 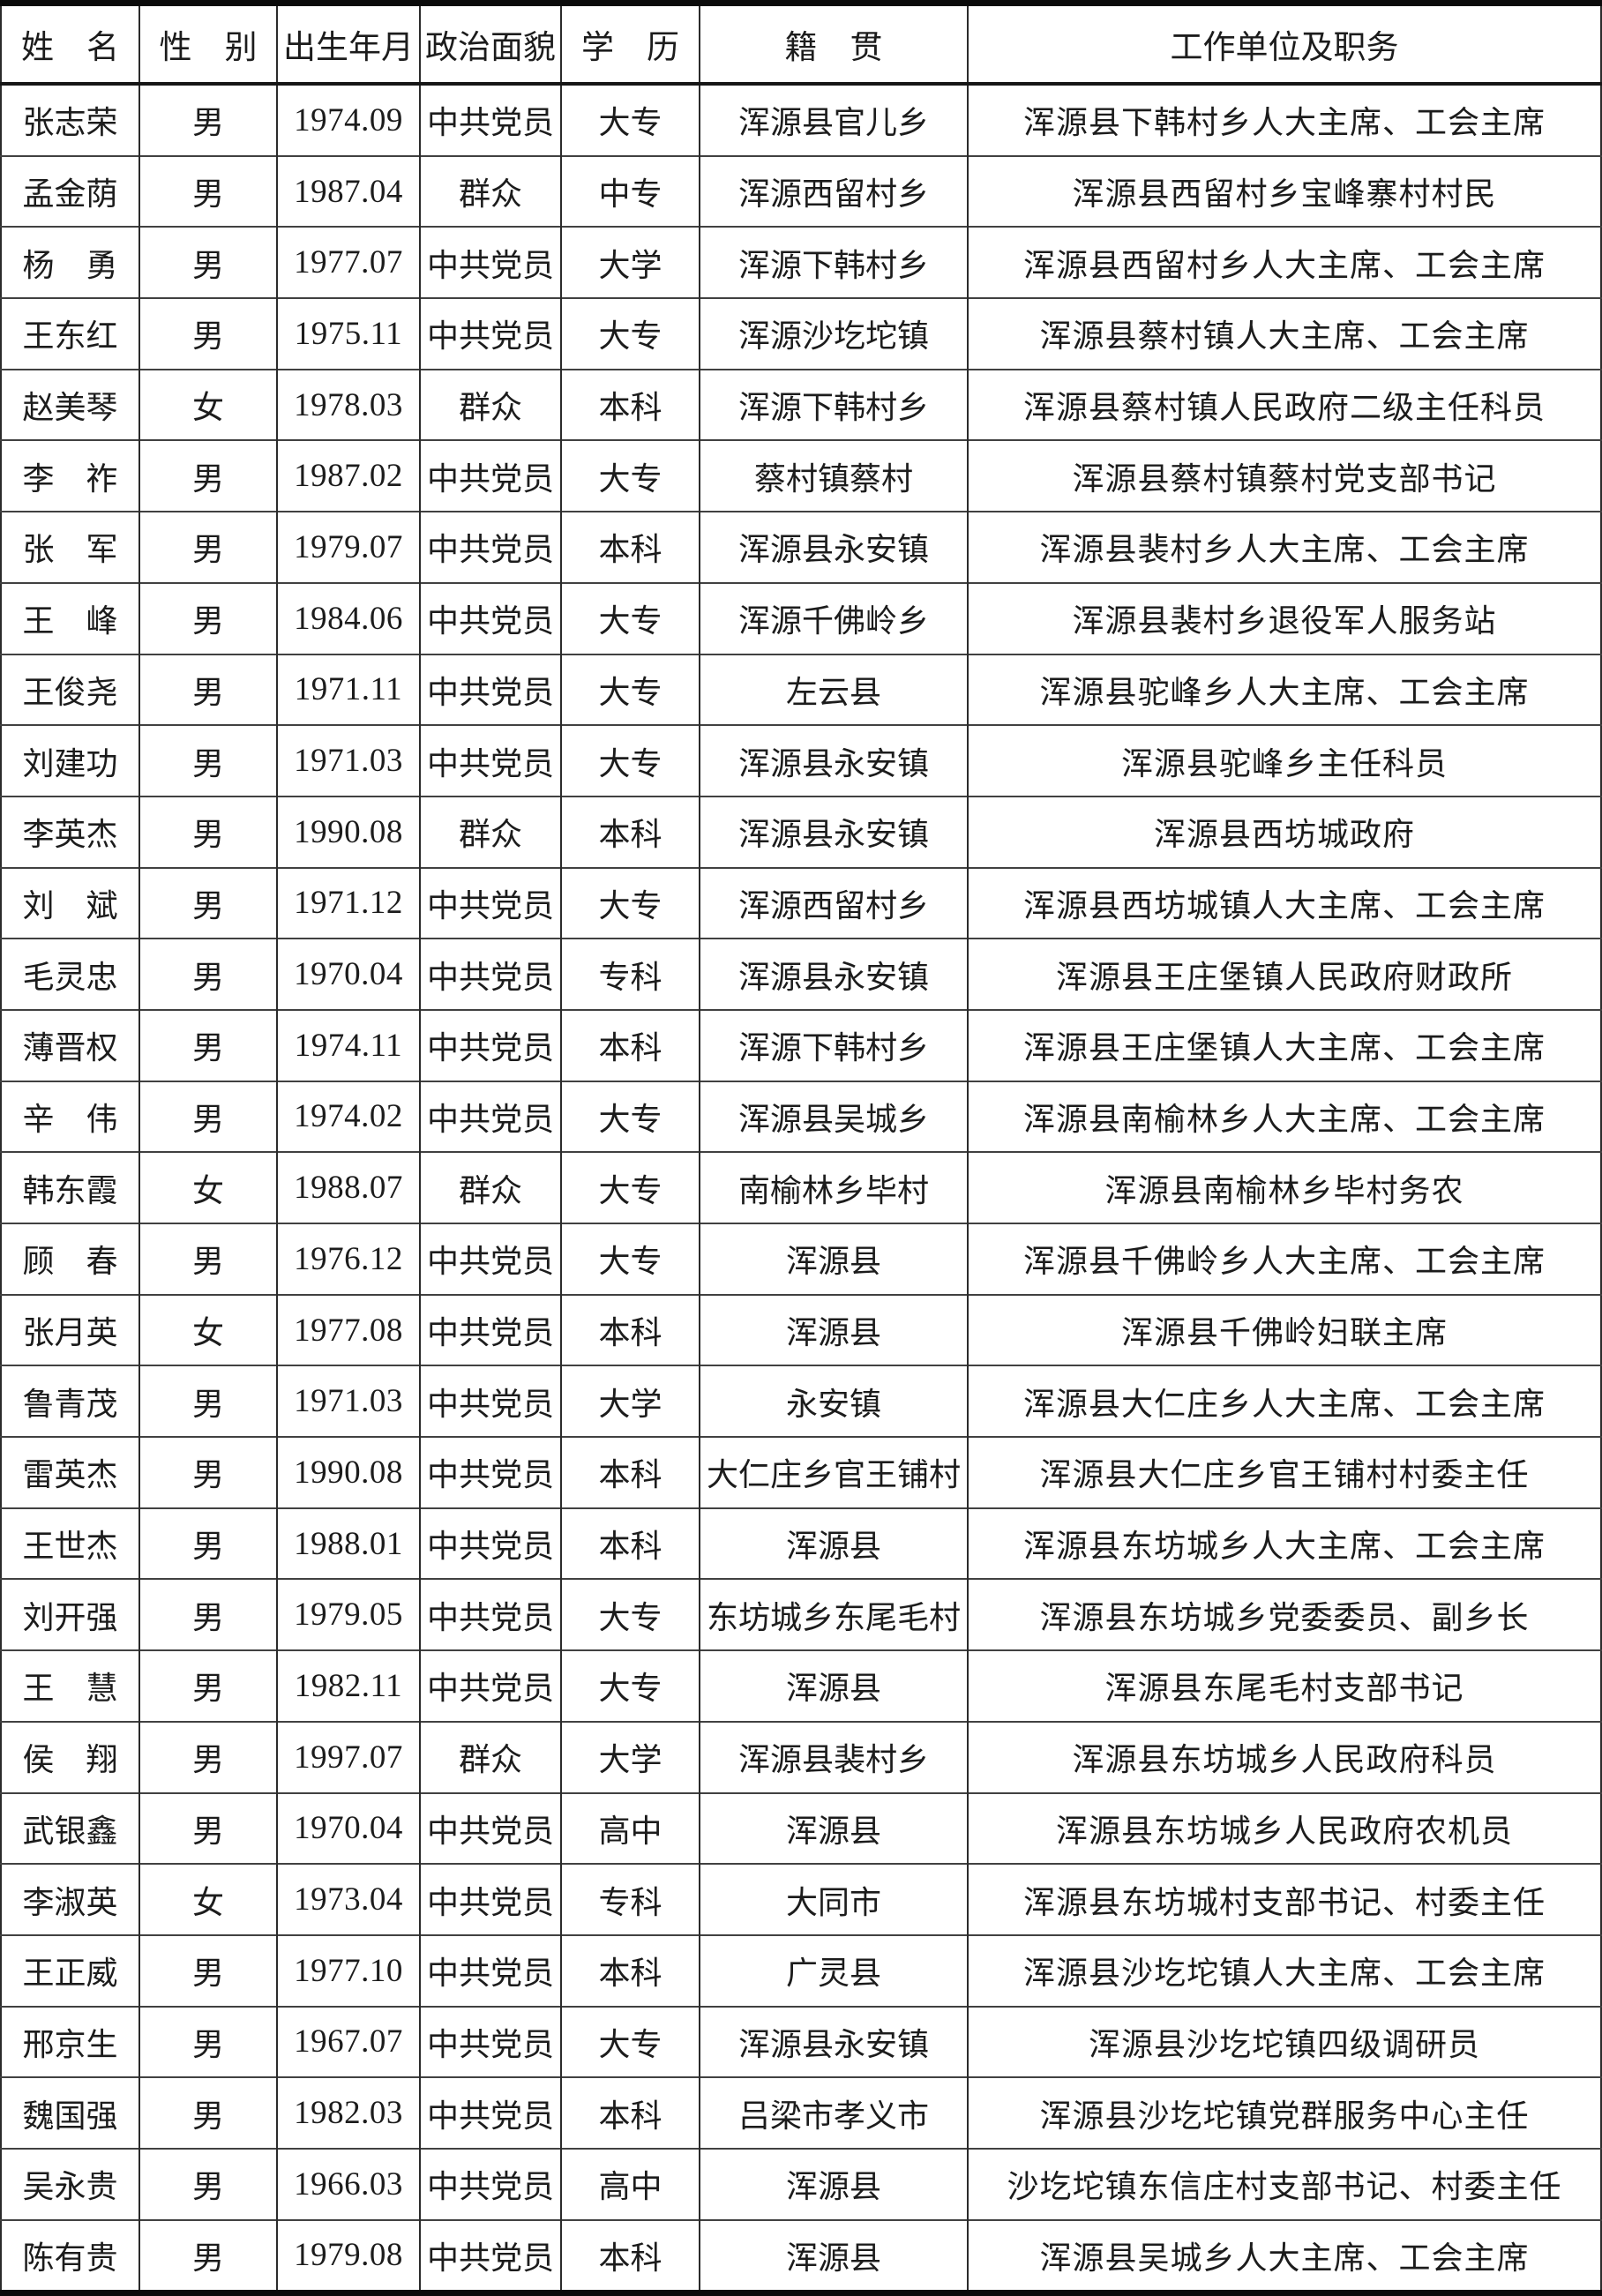 I want to click on cell-work: 浑源县王庄堡镇人大主席、工会主席, so click(x=1284, y=1044).